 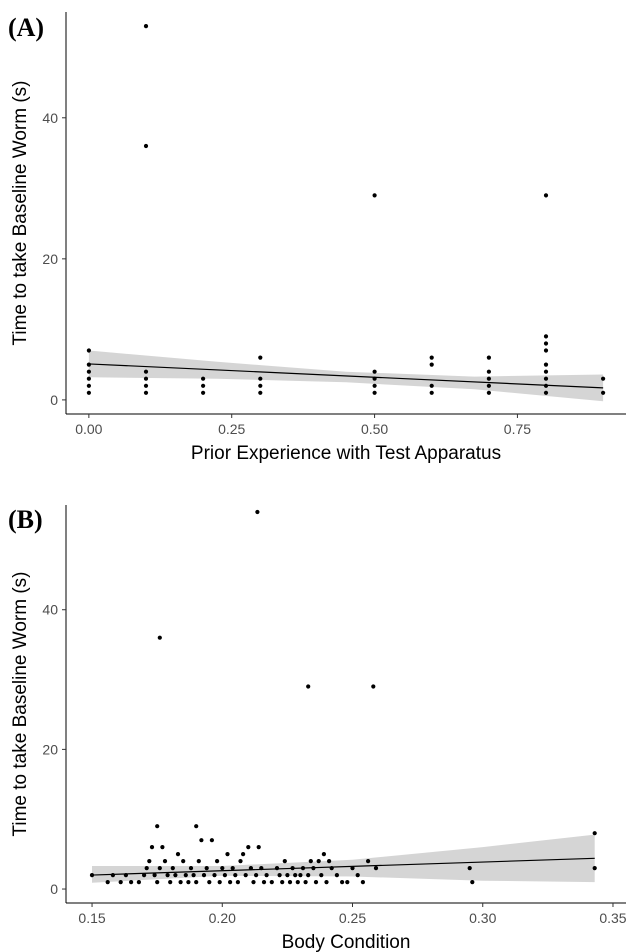 What do you see at coordinates (346, 376) in the screenshot?
I see `regression-line` at bounding box center [346, 376].